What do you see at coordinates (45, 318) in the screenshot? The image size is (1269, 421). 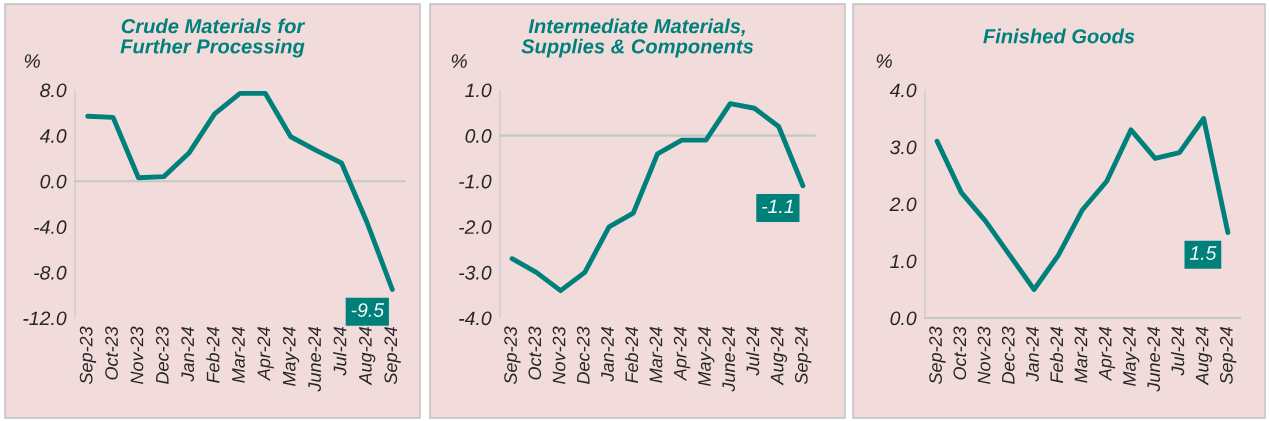 I see `y-tick-label: -12.0` at bounding box center [45, 318].